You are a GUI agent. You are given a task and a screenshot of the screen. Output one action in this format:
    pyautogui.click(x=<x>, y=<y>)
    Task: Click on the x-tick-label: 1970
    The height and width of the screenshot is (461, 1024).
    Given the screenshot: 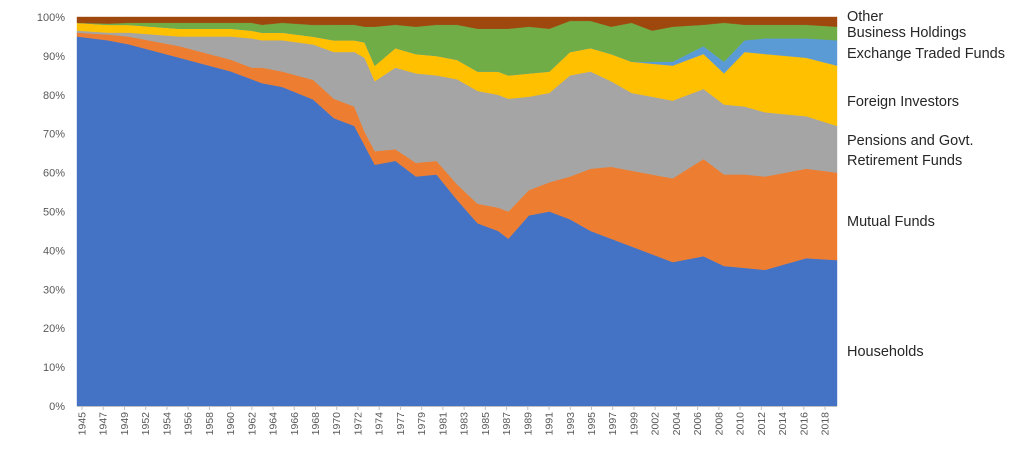 What is the action you would take?
    pyautogui.click(x=337, y=424)
    